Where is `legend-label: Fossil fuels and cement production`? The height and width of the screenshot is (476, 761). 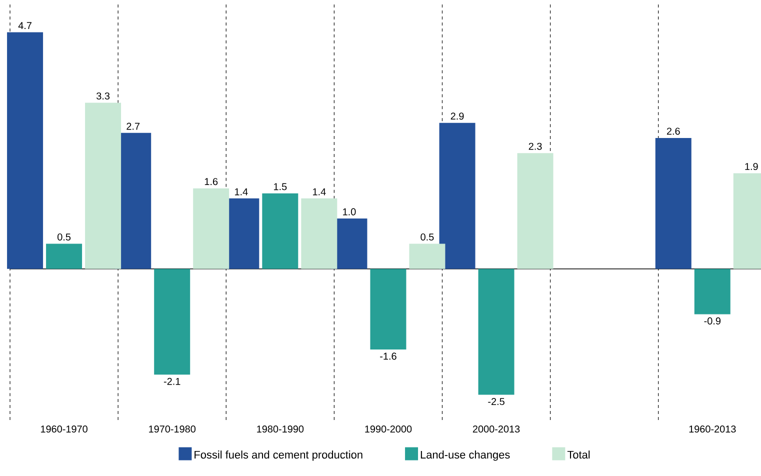
legend-label: Fossil fuels and cement production is located at coordinates (278, 455).